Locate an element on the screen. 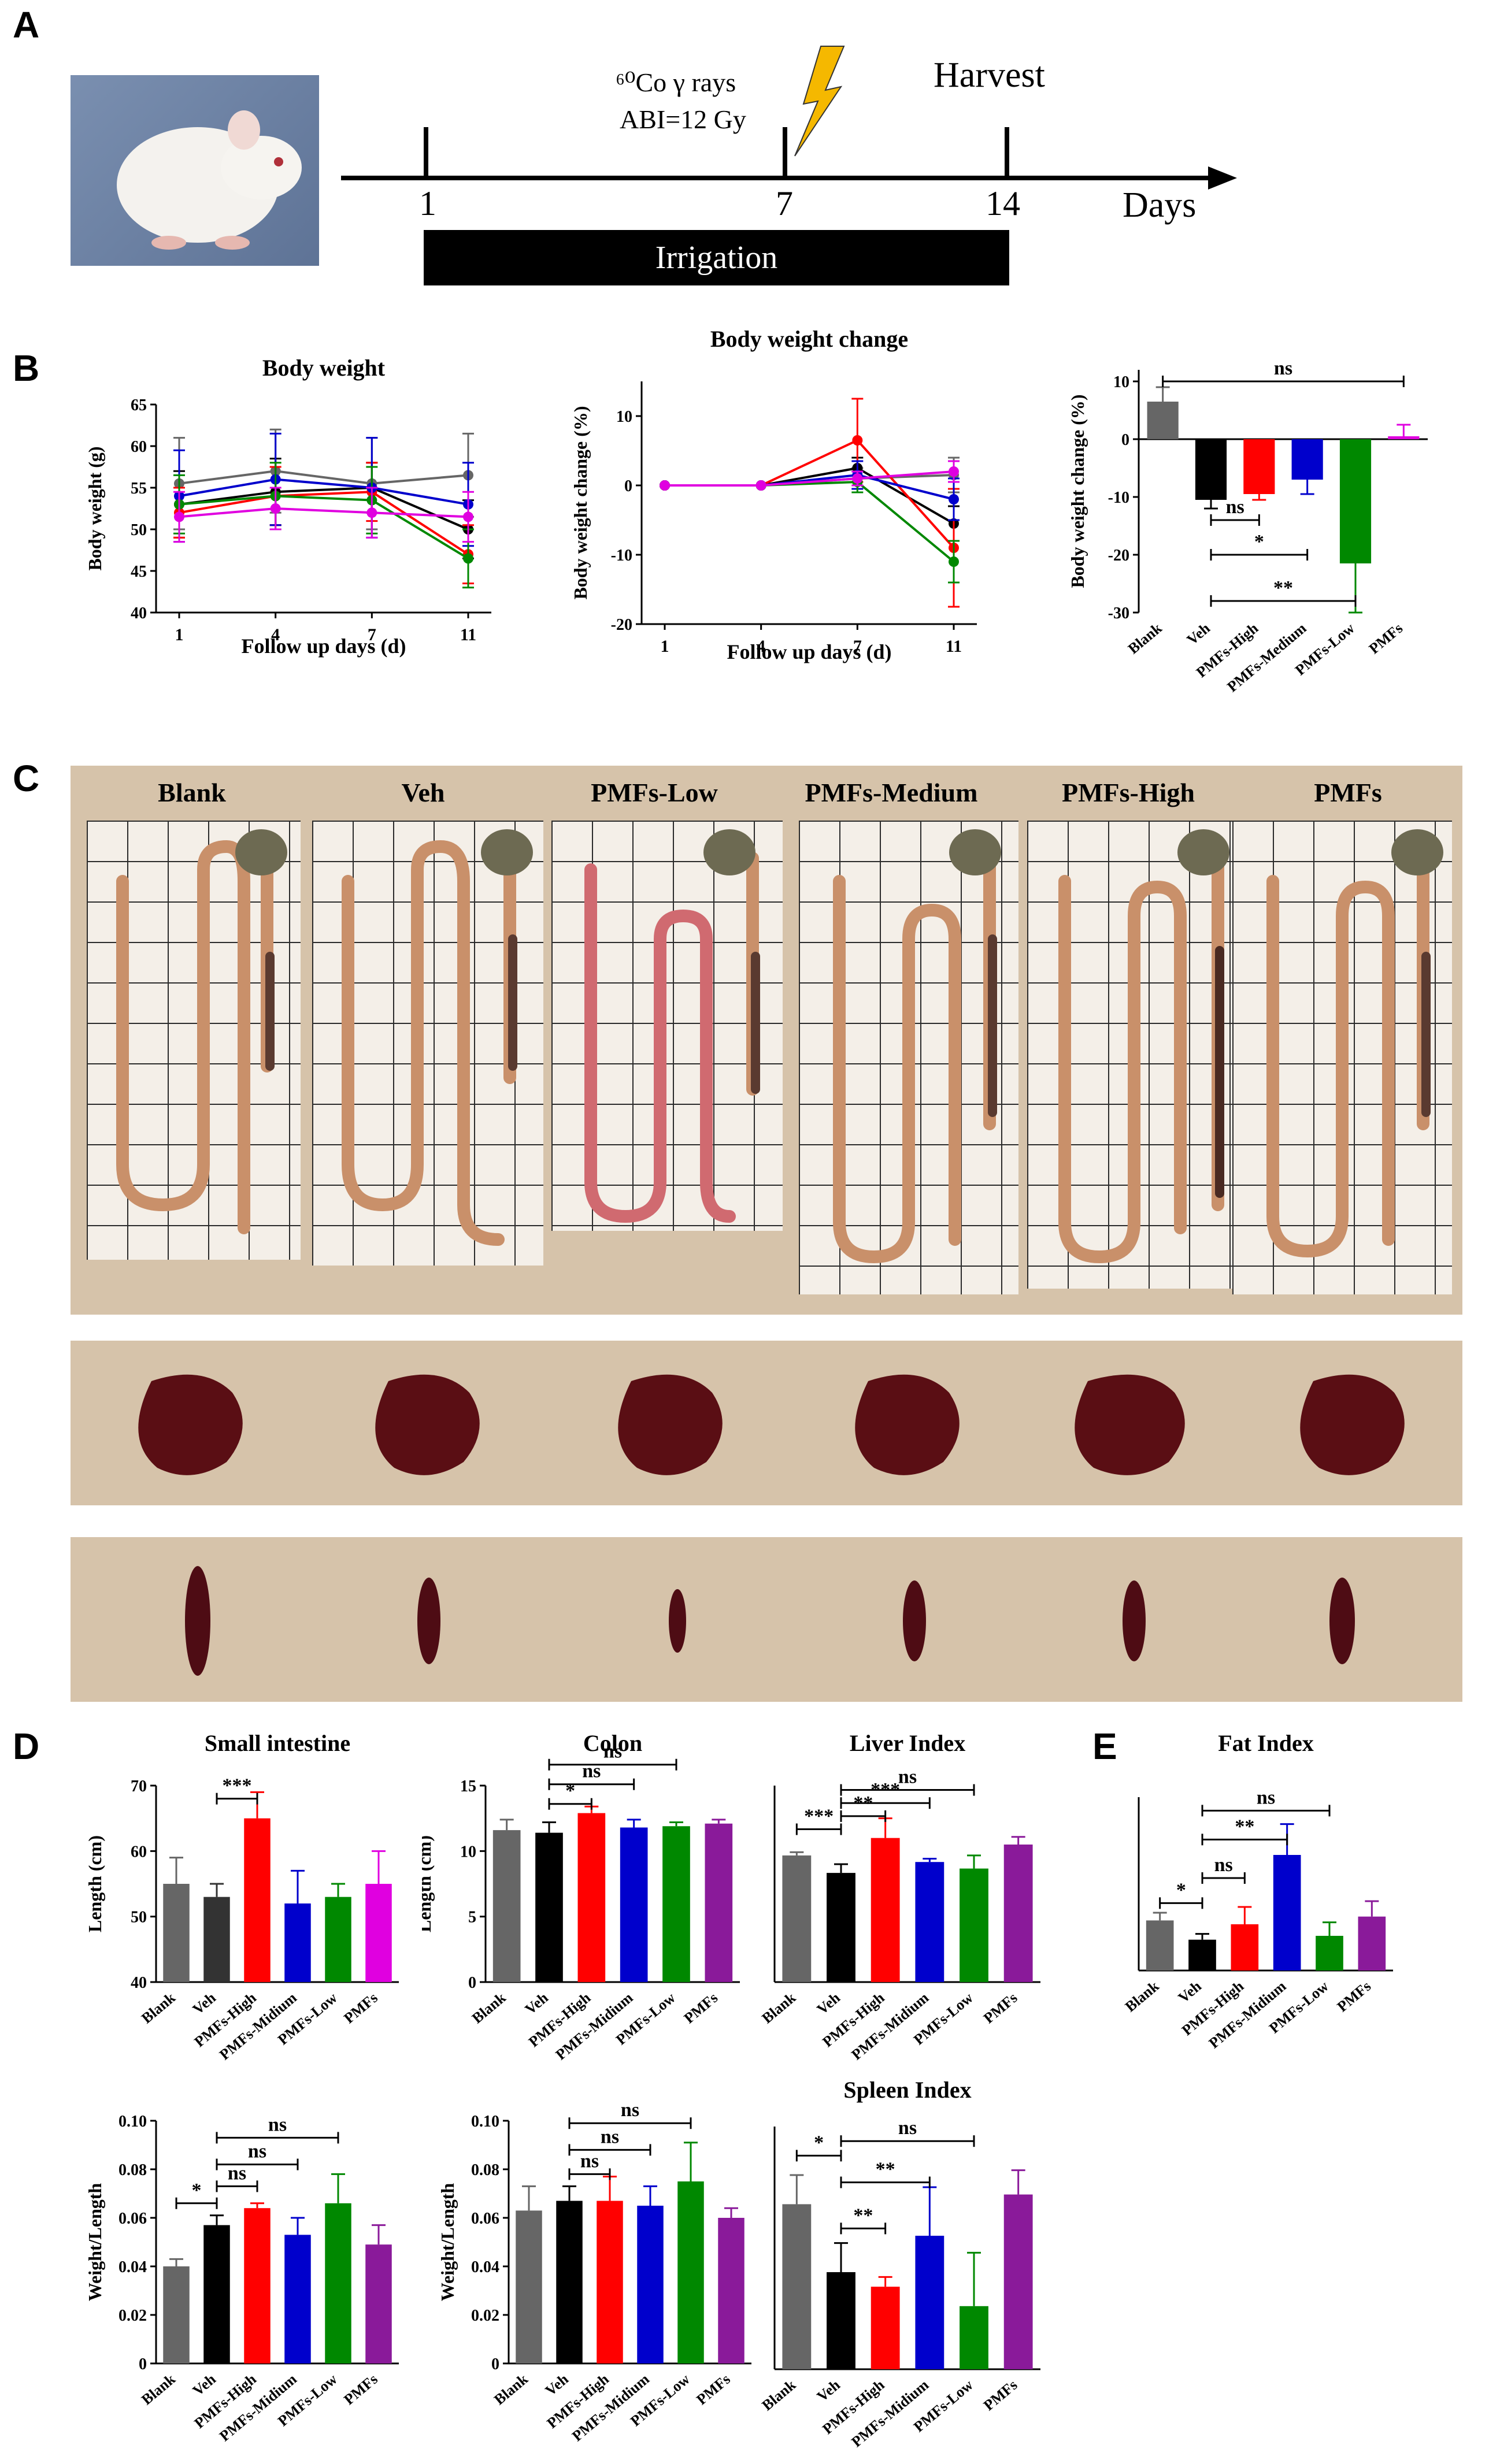  x-tick-label: 4 is located at coordinates (275, 634).